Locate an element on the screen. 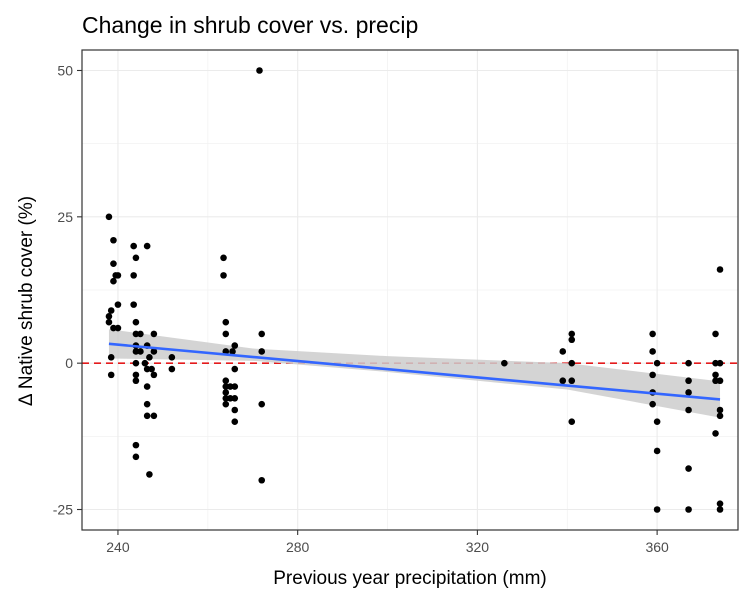 The width and height of the screenshot is (750, 600). x-axis-title: Previous year precipitation (mm) is located at coordinates (409, 578).